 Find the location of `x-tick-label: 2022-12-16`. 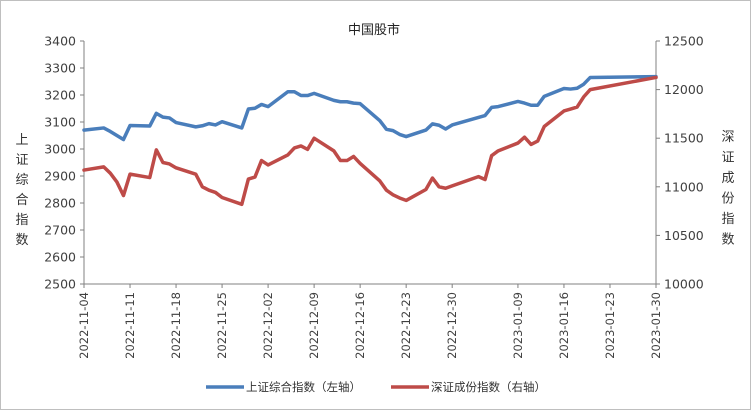

x-tick-label: 2022-12-16 is located at coordinates (360, 325).